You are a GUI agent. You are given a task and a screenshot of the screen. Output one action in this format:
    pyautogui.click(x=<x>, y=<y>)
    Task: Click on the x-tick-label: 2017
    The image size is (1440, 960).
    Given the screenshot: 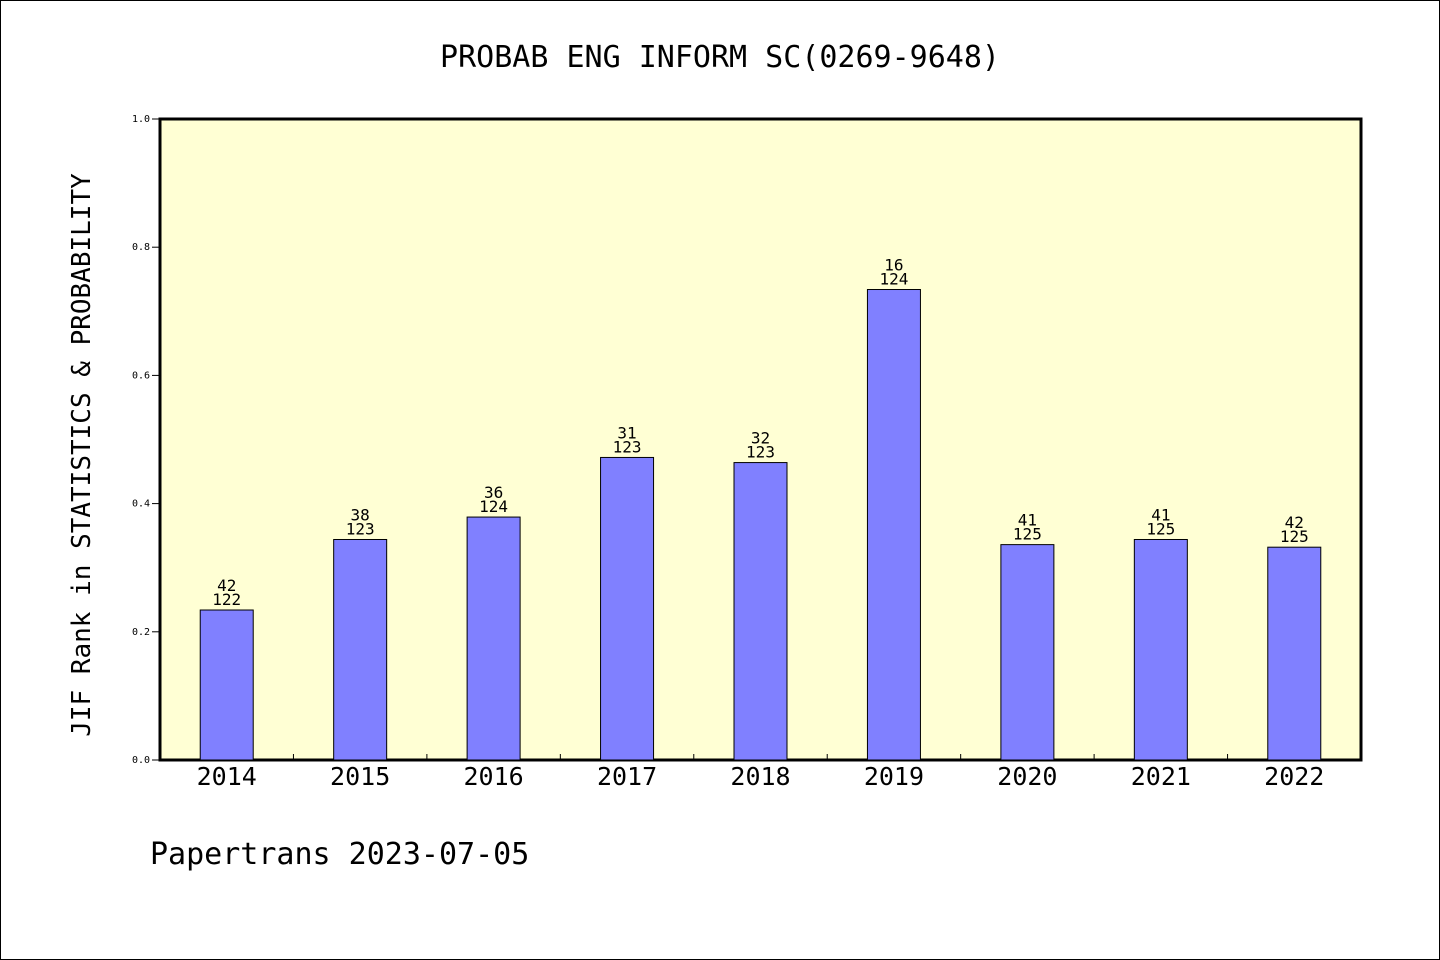 What is the action you would take?
    pyautogui.click(x=627, y=776)
    